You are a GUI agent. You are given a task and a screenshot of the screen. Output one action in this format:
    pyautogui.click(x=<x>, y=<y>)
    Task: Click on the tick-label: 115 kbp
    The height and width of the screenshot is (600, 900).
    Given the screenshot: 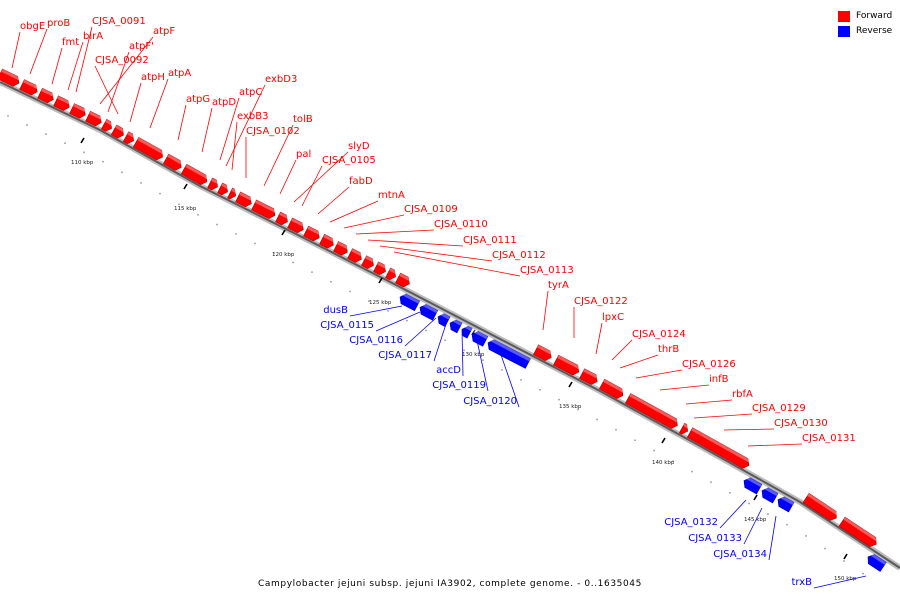 What is the action you would take?
    pyautogui.click(x=185, y=209)
    